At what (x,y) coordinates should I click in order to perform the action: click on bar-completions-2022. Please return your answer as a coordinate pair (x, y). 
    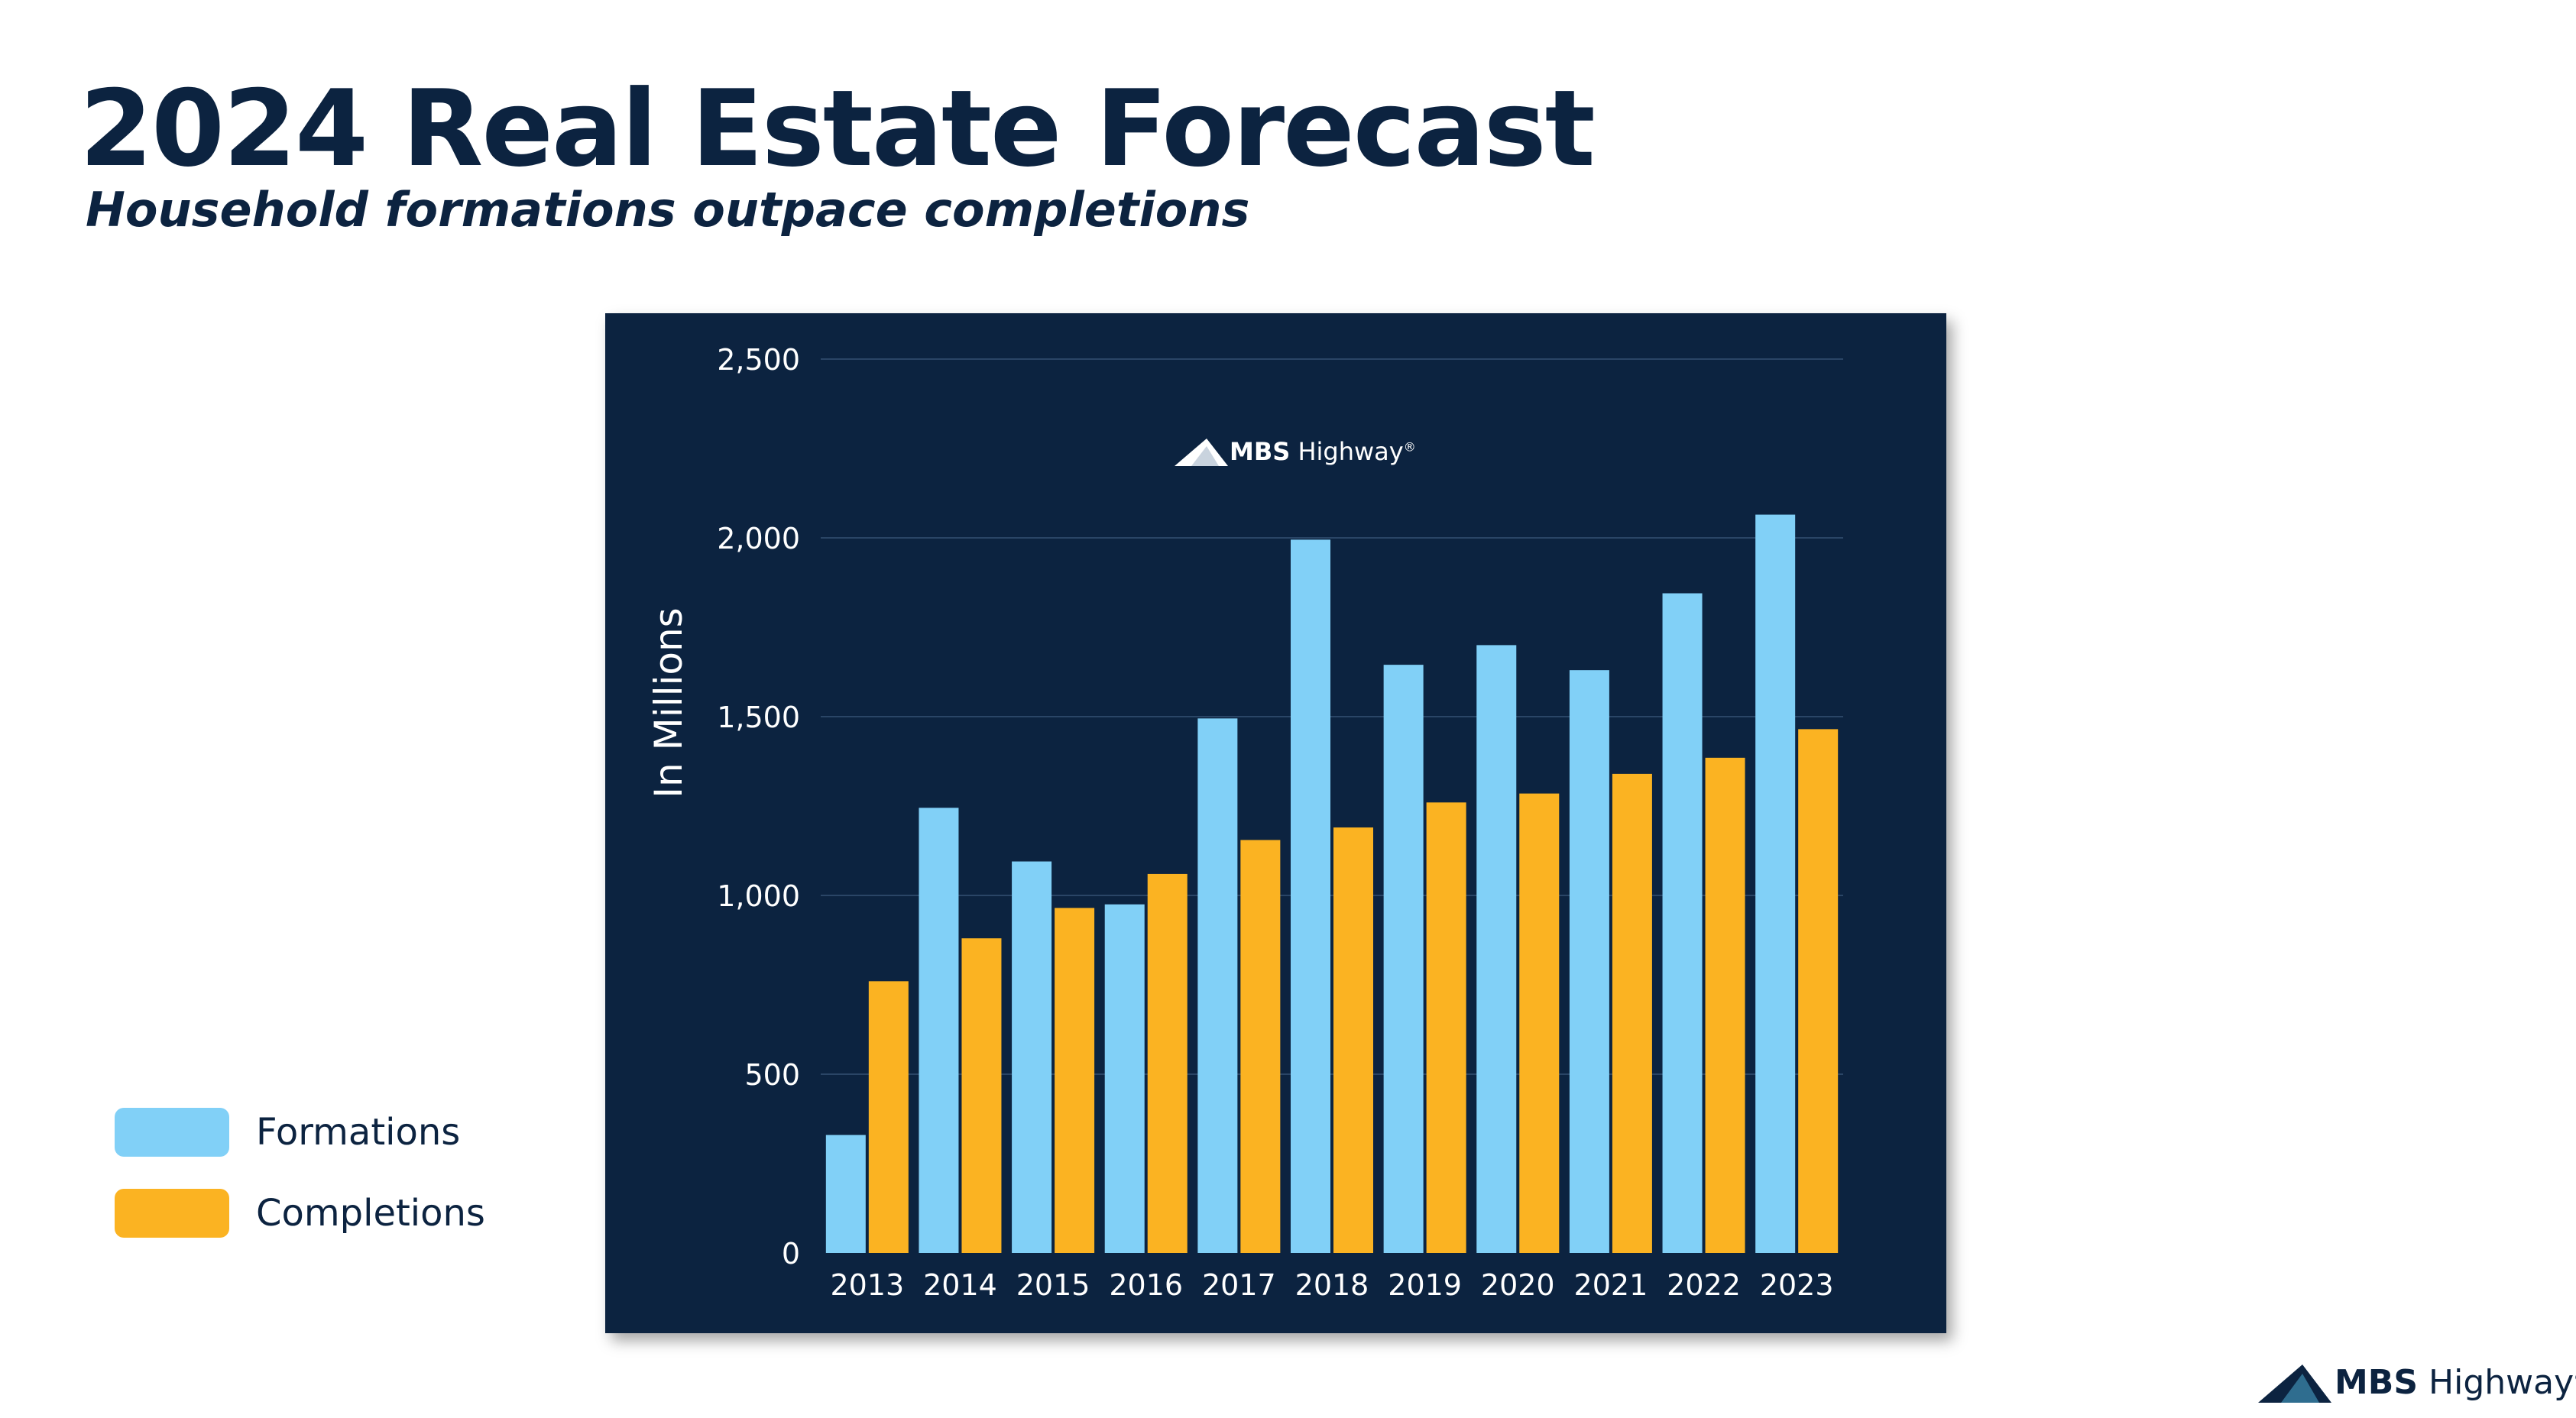
    Looking at the image, I should click on (1725, 1005).